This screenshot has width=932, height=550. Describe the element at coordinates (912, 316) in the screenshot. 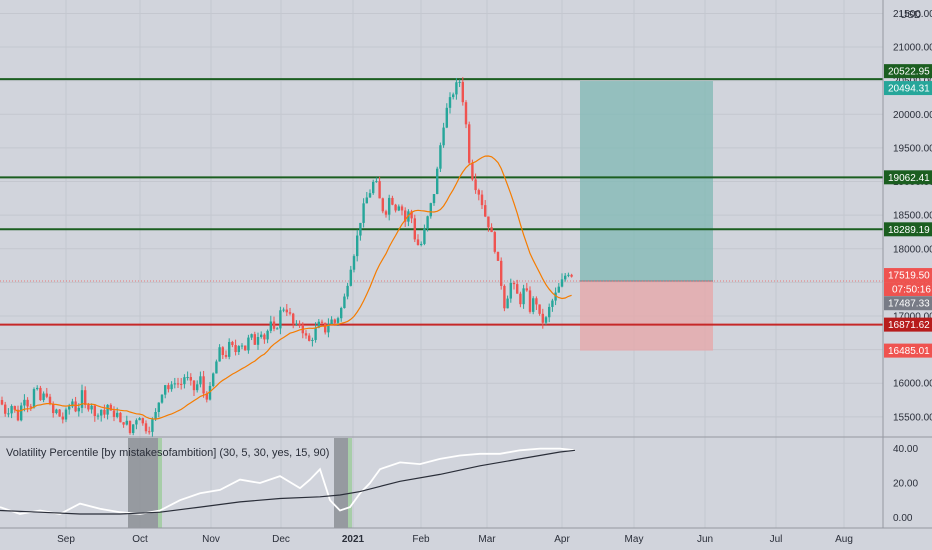

I see `price-tick-label: 17000.00` at that location.